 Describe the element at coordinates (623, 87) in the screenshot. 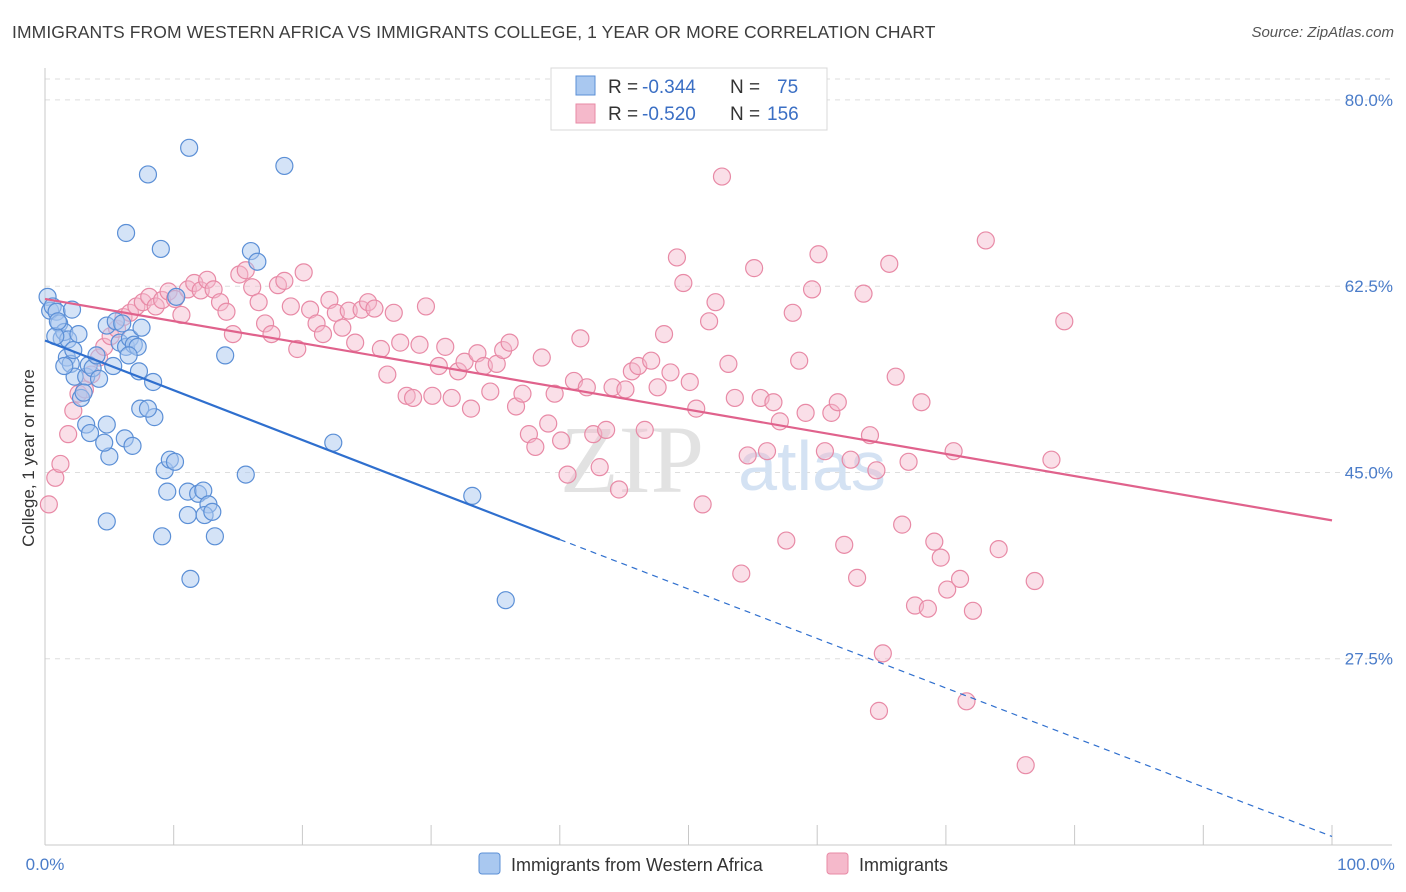

I see `legend-r-label-1: R =` at that location.